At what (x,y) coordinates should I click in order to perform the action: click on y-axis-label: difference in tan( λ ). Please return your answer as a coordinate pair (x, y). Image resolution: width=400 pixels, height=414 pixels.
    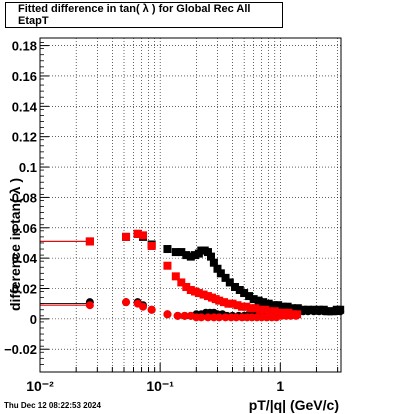
    Looking at the image, I should click on (15, 244).